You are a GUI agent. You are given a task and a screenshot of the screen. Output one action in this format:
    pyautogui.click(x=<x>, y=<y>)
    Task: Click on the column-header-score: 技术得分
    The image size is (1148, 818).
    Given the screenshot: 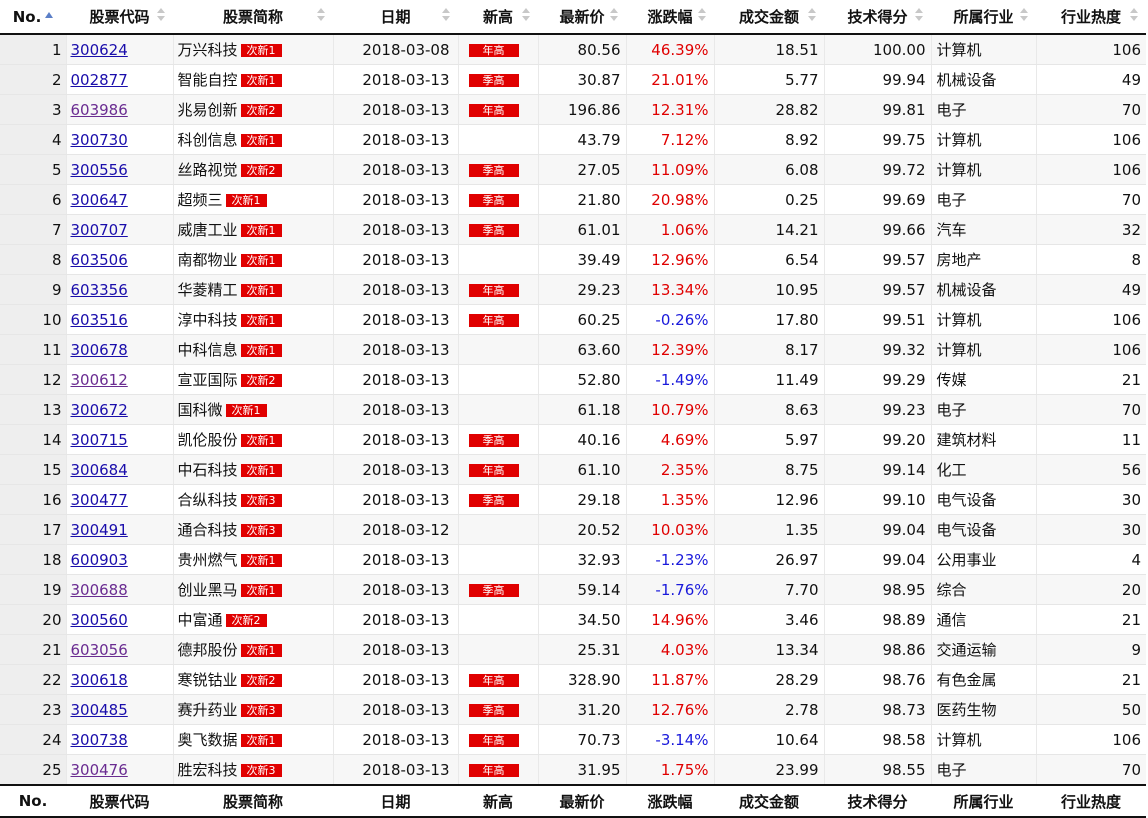 What is the action you would take?
    pyautogui.click(x=877, y=17)
    